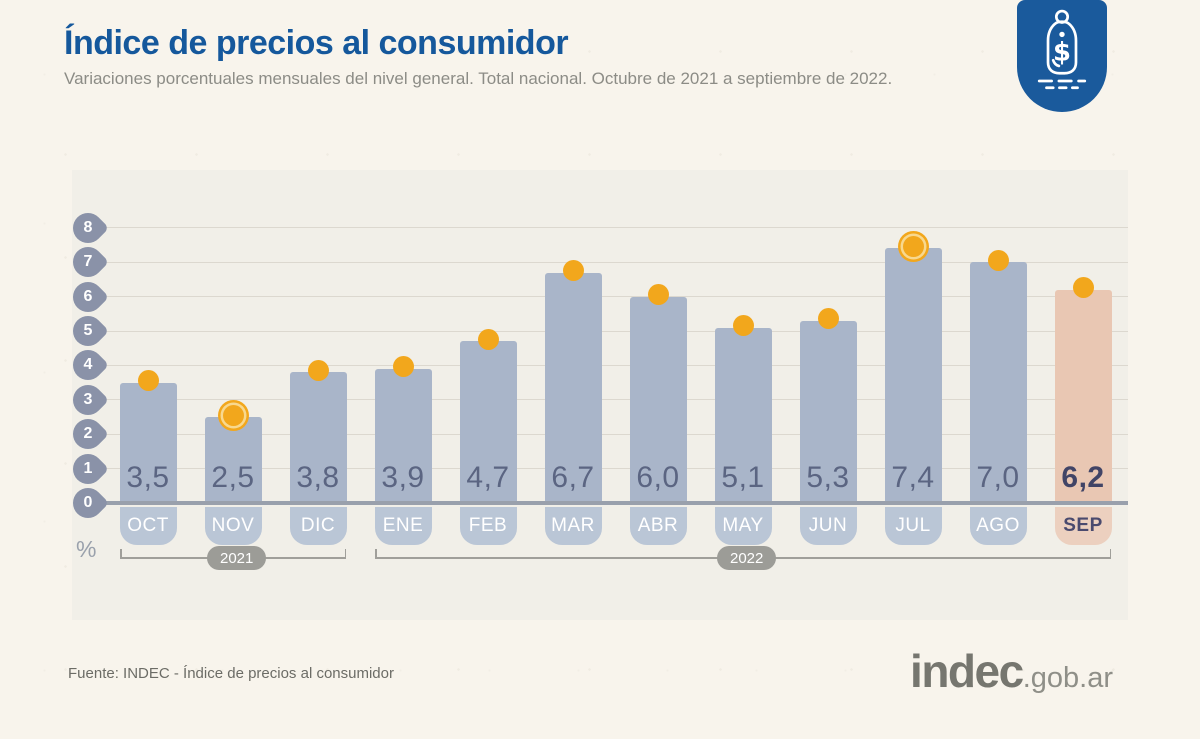  What do you see at coordinates (573, 271) in the screenshot?
I see `data-point-dot-MAR` at bounding box center [573, 271].